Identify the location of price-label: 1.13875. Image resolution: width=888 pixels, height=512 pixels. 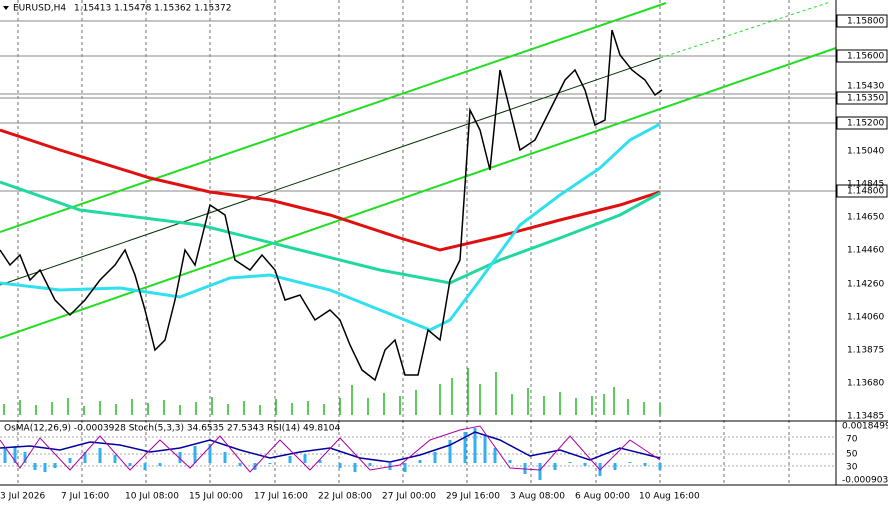
(865, 351).